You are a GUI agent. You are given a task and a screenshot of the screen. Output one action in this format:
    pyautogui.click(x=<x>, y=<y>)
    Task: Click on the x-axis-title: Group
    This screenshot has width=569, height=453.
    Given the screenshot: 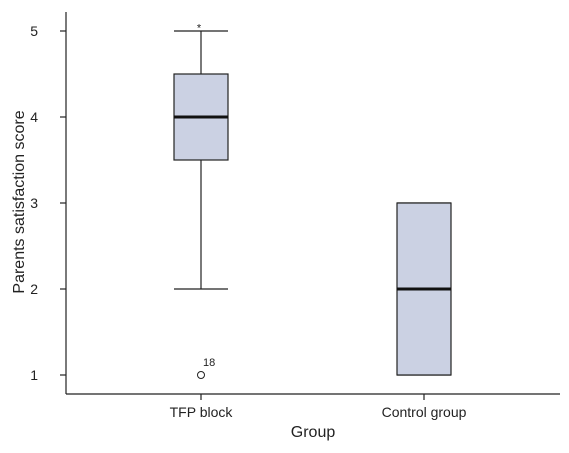 What is the action you would take?
    pyautogui.click(x=313, y=432)
    